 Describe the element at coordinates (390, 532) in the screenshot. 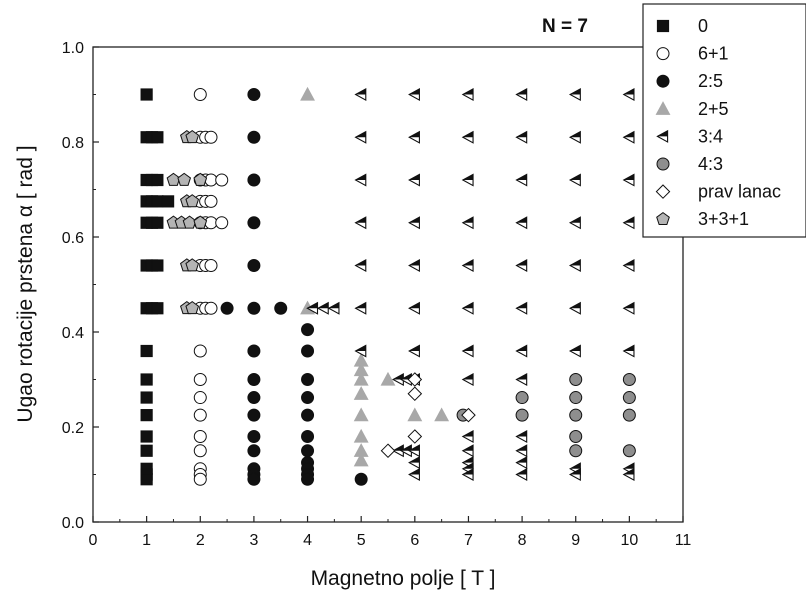

I see `x-axis-ticks: 0 1 2 3 4 5 6 7 8 9 10 11` at that location.